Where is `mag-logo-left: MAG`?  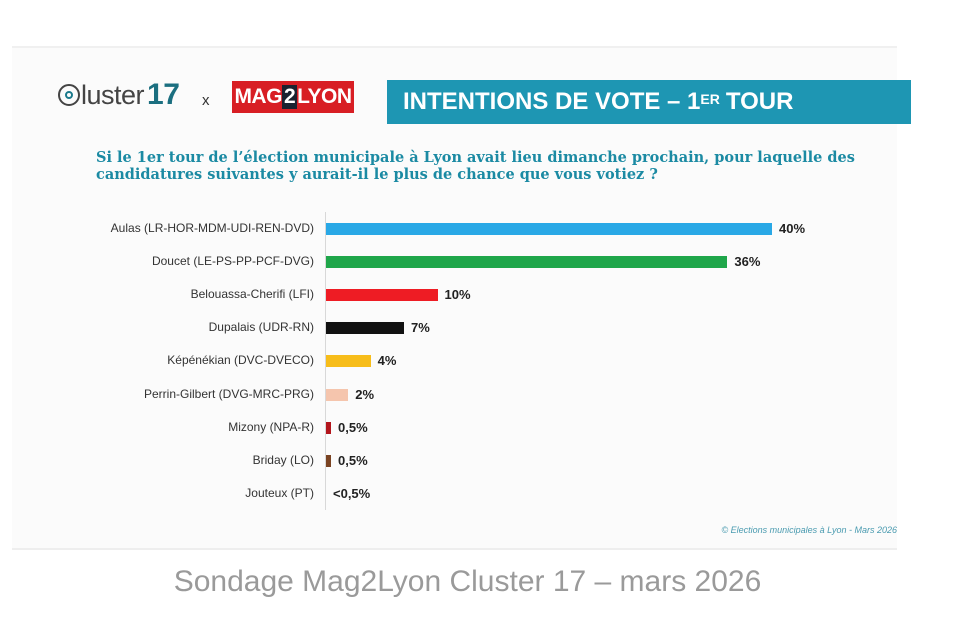 mag-logo-left: MAG is located at coordinates (258, 96).